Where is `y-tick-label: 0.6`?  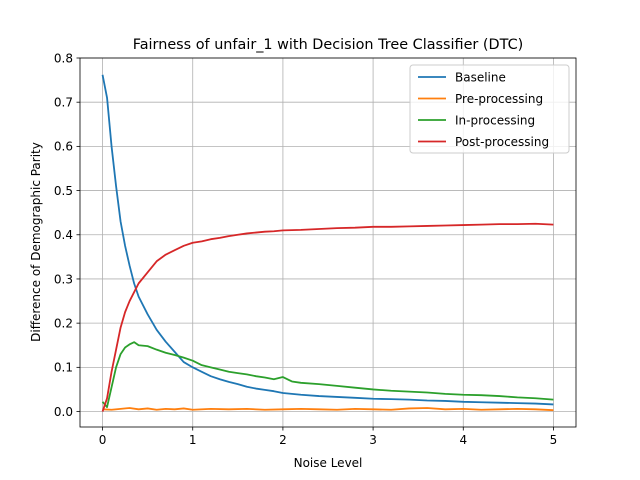 y-tick-label: 0.6 is located at coordinates (63, 147).